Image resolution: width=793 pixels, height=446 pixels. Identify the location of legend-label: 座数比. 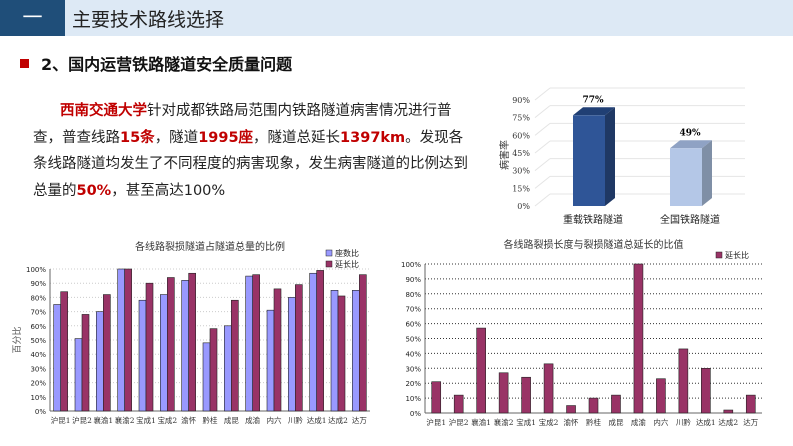
(347, 253).